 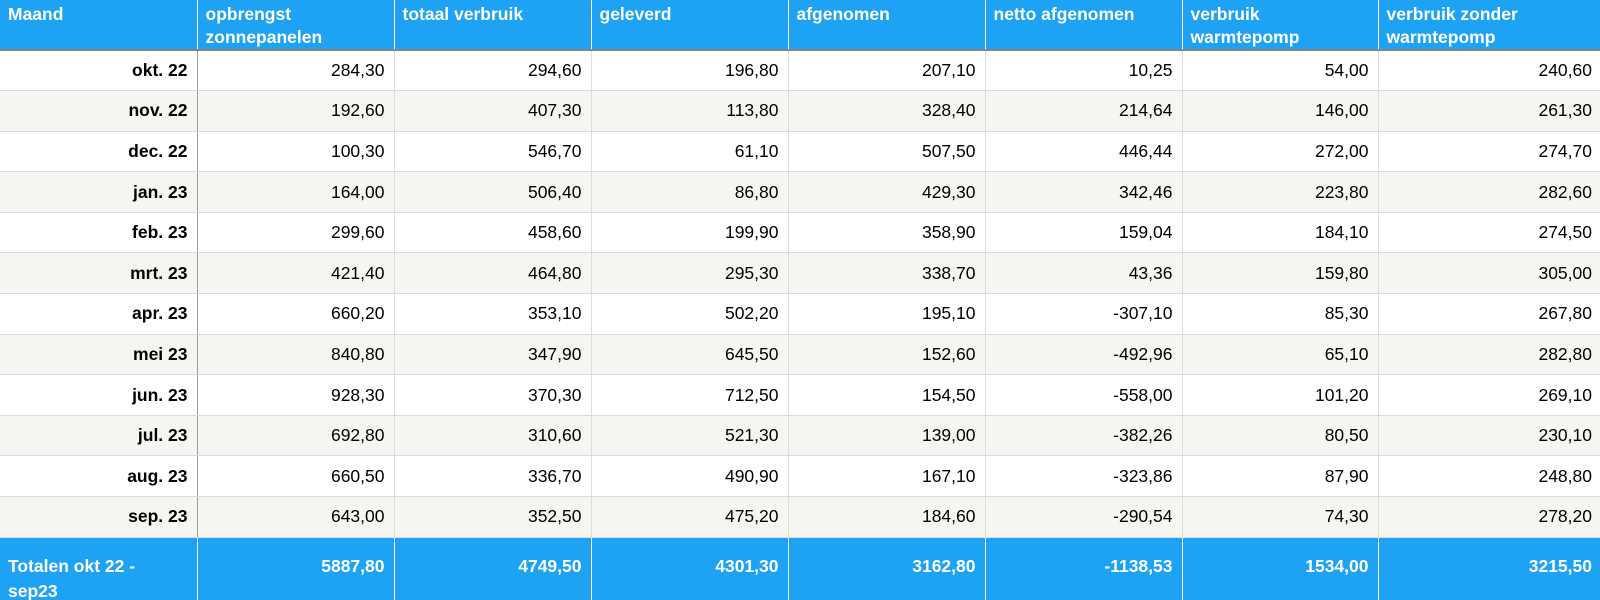 I want to click on value-cell: 214,64, so click(x=1084, y=111).